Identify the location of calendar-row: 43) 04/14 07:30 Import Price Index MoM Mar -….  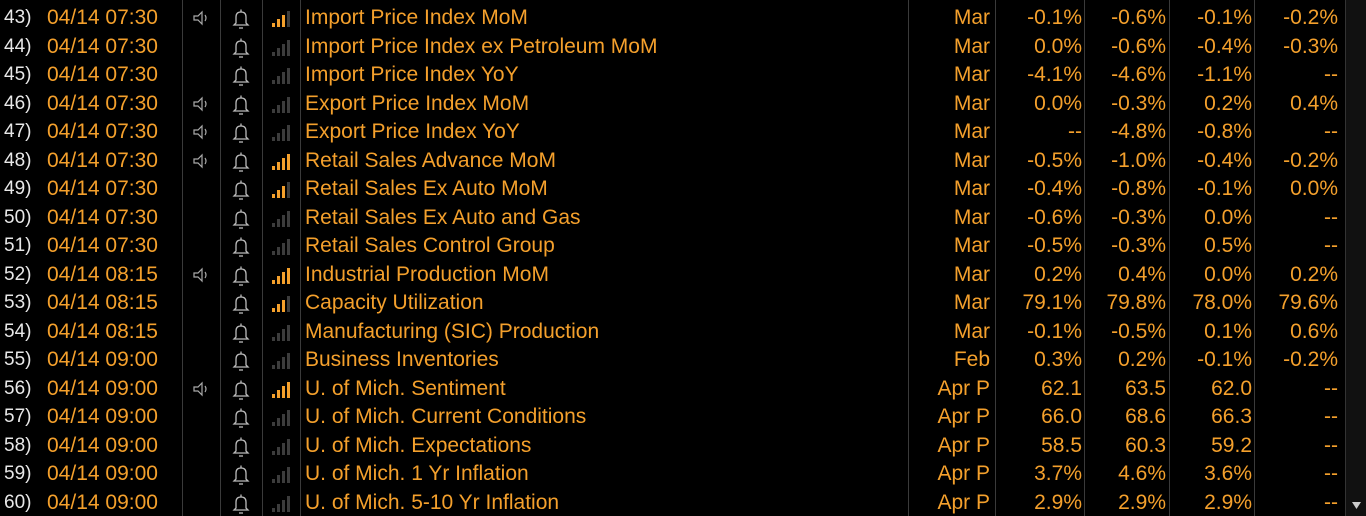
(672, 18).